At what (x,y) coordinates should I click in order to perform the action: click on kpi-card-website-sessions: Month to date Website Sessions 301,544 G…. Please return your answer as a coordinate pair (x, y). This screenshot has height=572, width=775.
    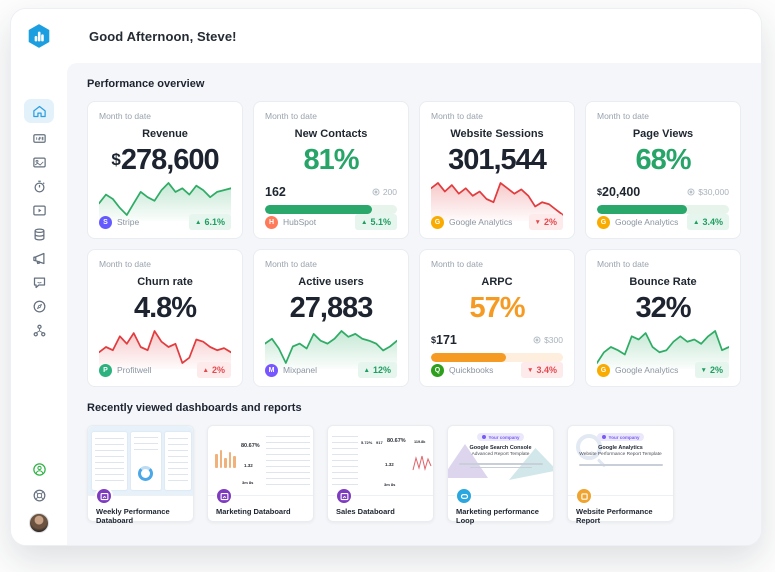
    Looking at the image, I should click on (497, 170).